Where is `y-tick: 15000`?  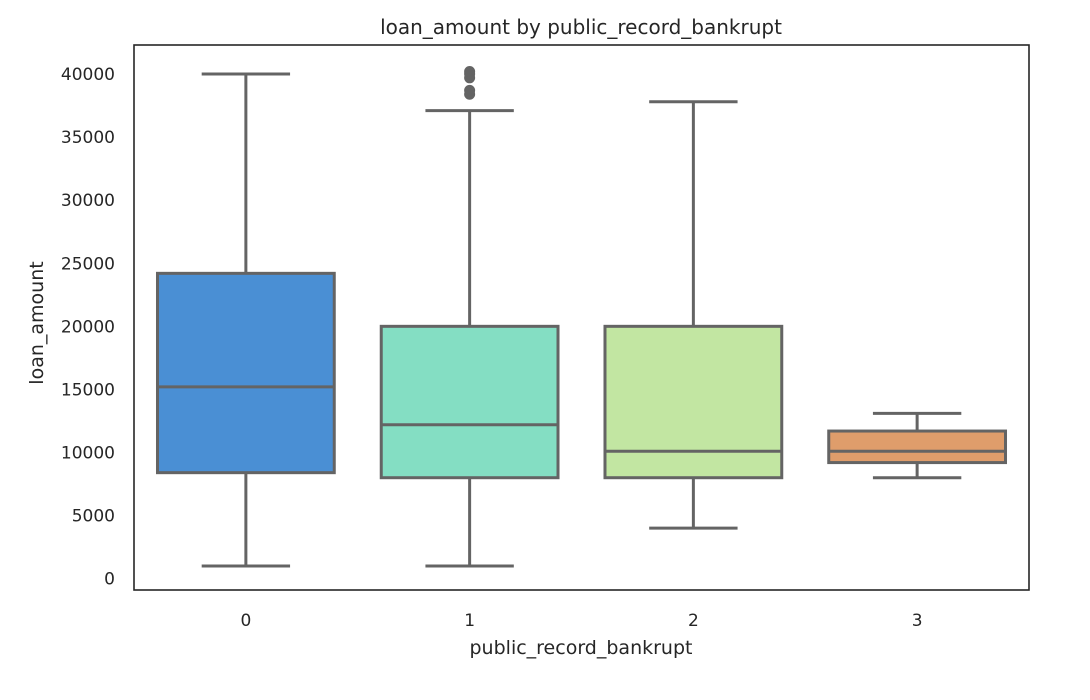
y-tick: 15000 is located at coordinates (88, 390).